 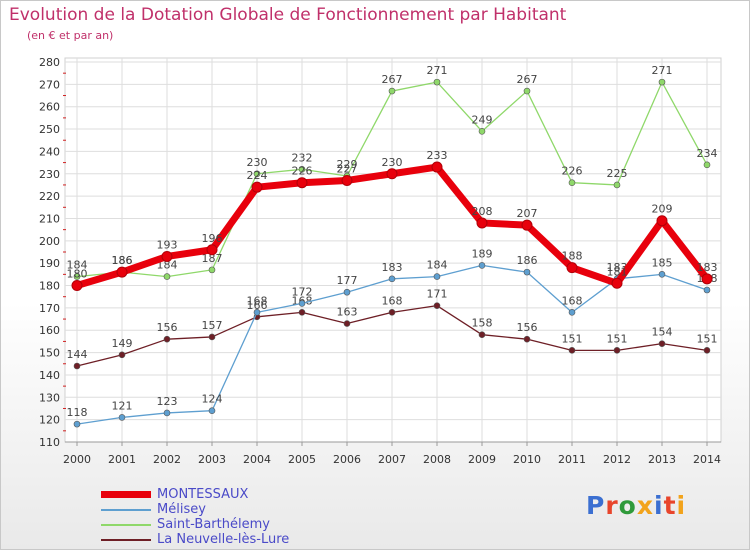 I want to click on logo-letter: i, so click(x=681, y=505).